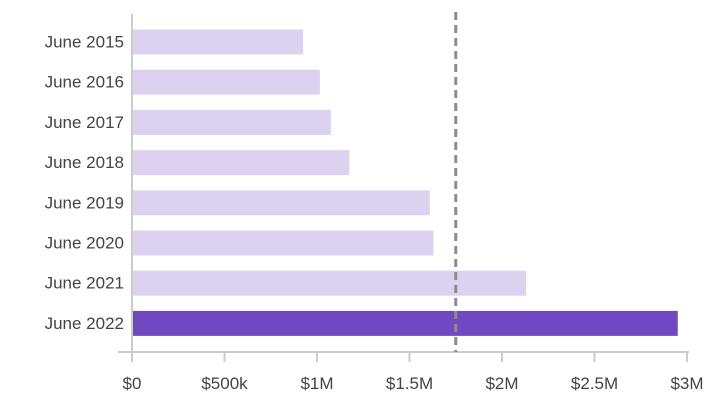 This screenshot has height=403, width=710. Describe the element at coordinates (84, 283) in the screenshot. I see `category-label: June 2021` at that location.